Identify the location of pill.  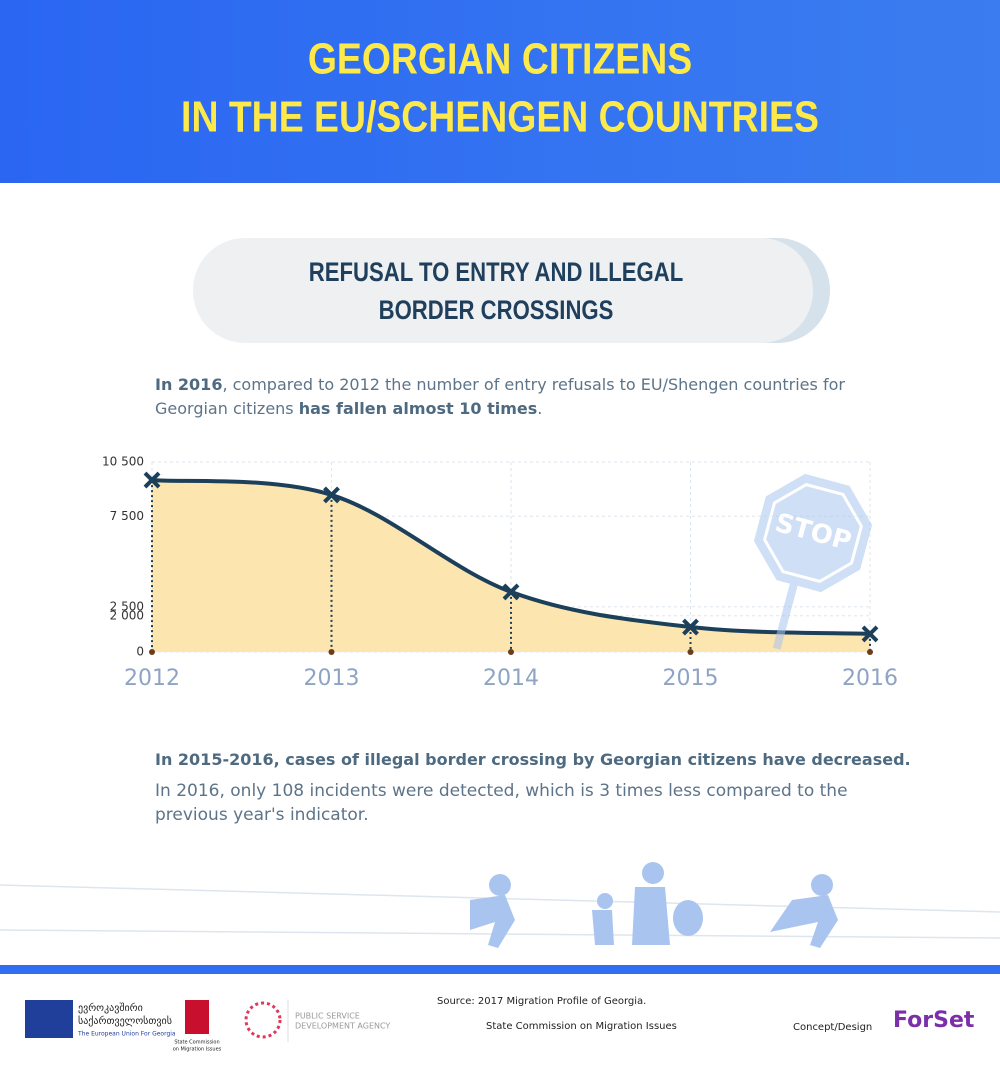
(503, 290).